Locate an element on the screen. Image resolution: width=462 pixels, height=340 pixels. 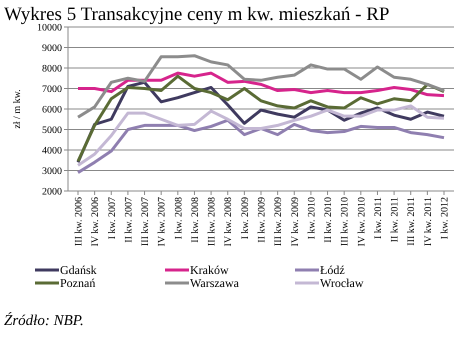
x-tick-label: I kw. 2012 is located at coordinates (445, 218).